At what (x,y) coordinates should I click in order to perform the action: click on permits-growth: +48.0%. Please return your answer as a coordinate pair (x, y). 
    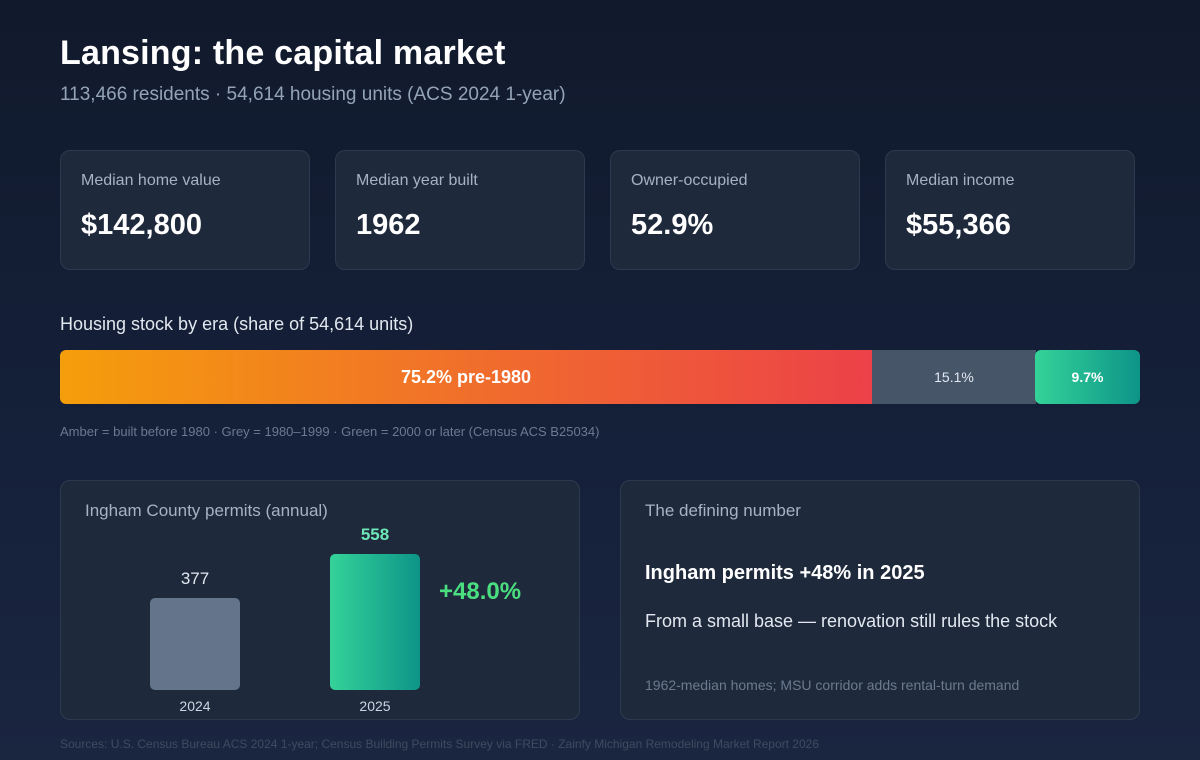
    Looking at the image, I should click on (480, 591).